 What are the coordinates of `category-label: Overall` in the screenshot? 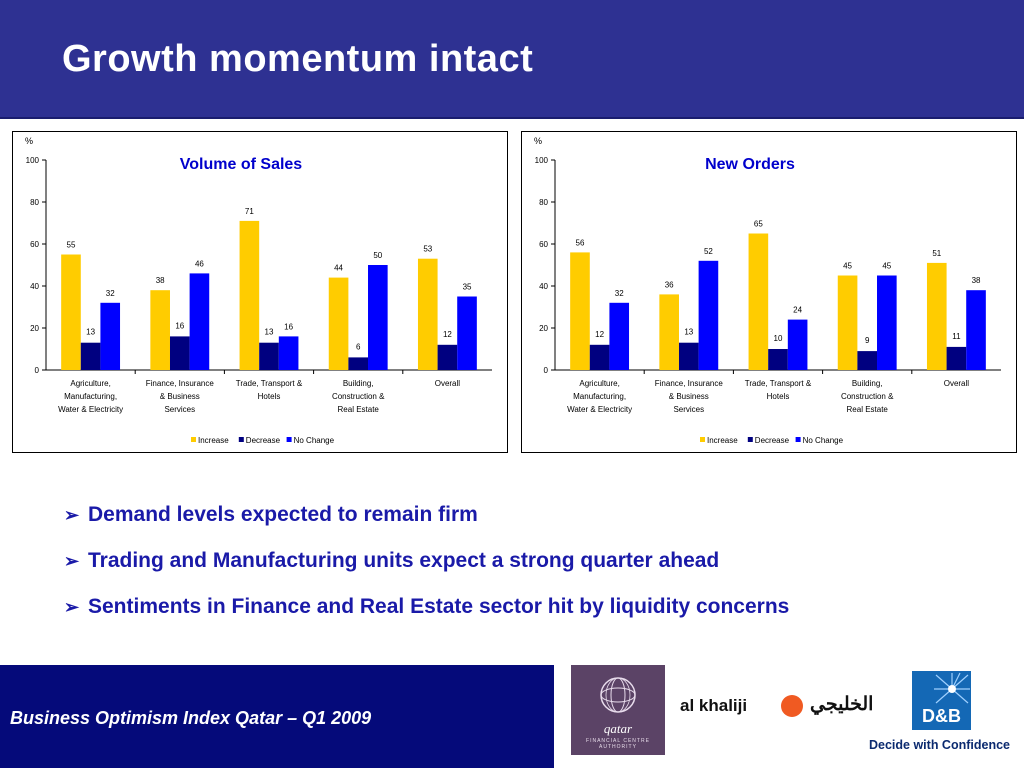 It's located at (448, 383).